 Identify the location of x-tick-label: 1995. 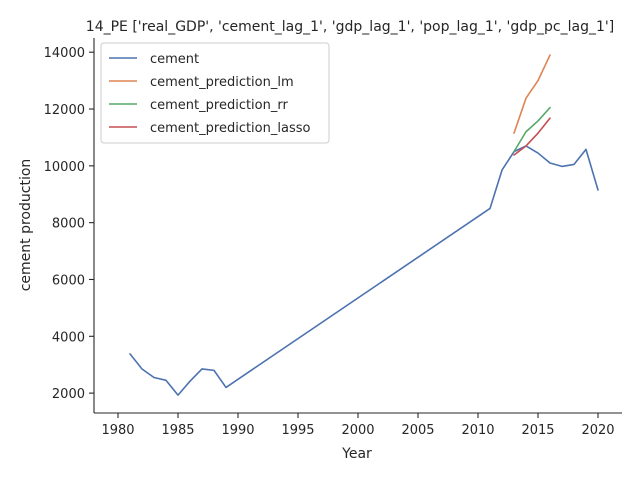
(297, 430).